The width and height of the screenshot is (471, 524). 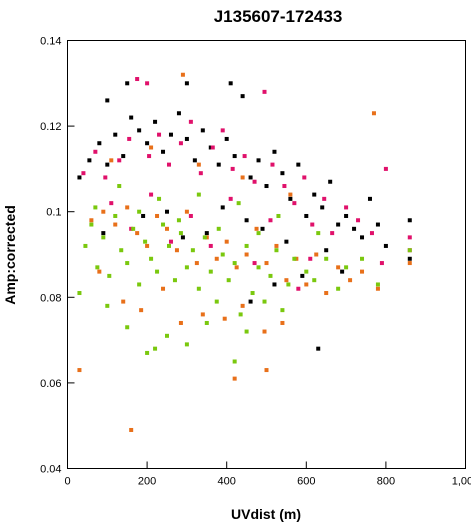 I want to click on x-tick-label: 200, so click(x=147, y=482).